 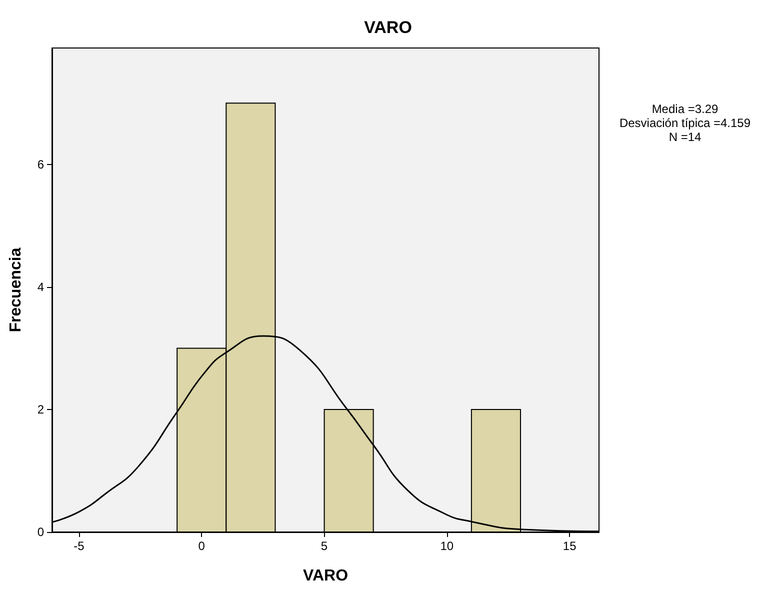 What do you see at coordinates (685, 123) in the screenshot?
I see `text: Desviación típica =4.159` at bounding box center [685, 123].